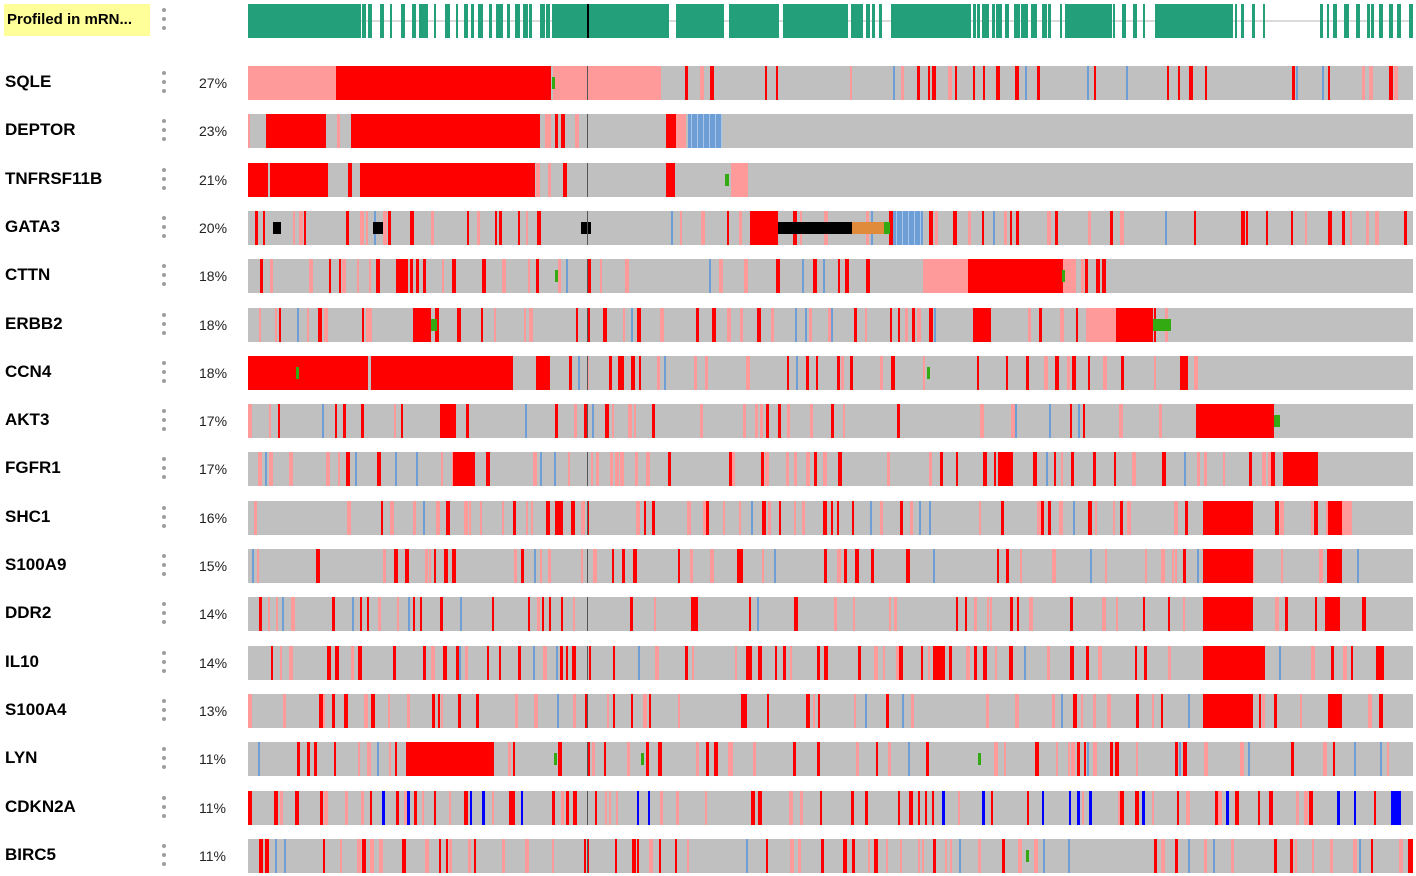 This screenshot has height=876, width=1416. What do you see at coordinates (27, 419) in the screenshot?
I see `gene-label: AKT3` at bounding box center [27, 419].